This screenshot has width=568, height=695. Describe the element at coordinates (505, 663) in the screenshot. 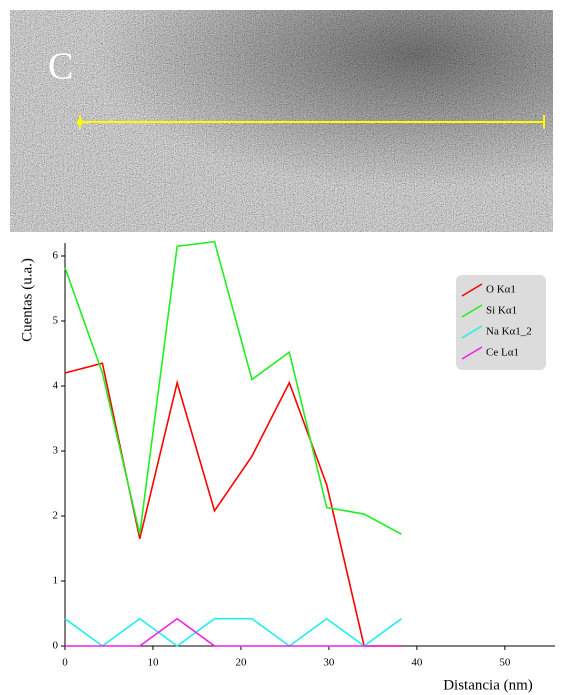

I see `x-tick-label: 50` at that location.